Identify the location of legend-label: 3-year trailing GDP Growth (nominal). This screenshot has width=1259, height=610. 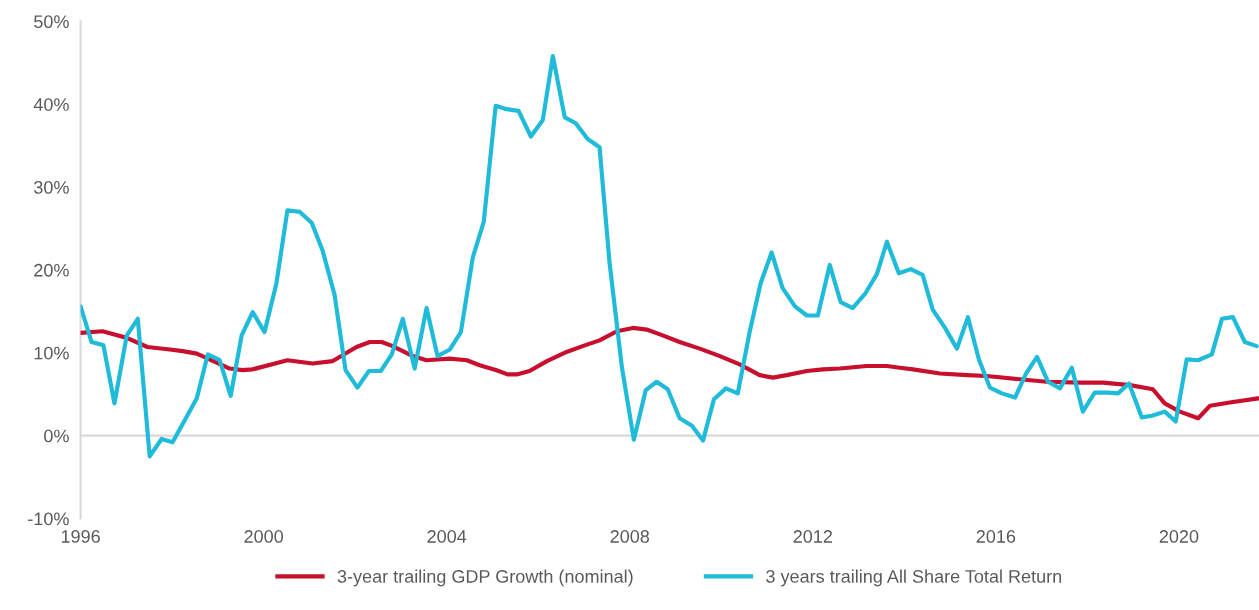
(485, 578).